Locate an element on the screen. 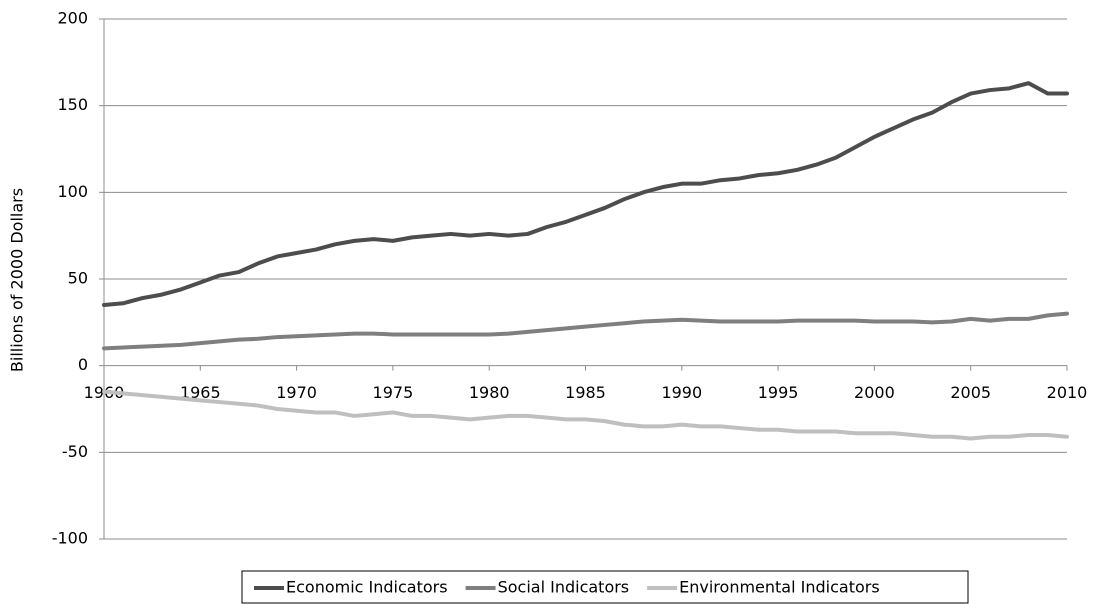 The height and width of the screenshot is (604, 1095). x-tick-label: 1980 is located at coordinates (489, 392).